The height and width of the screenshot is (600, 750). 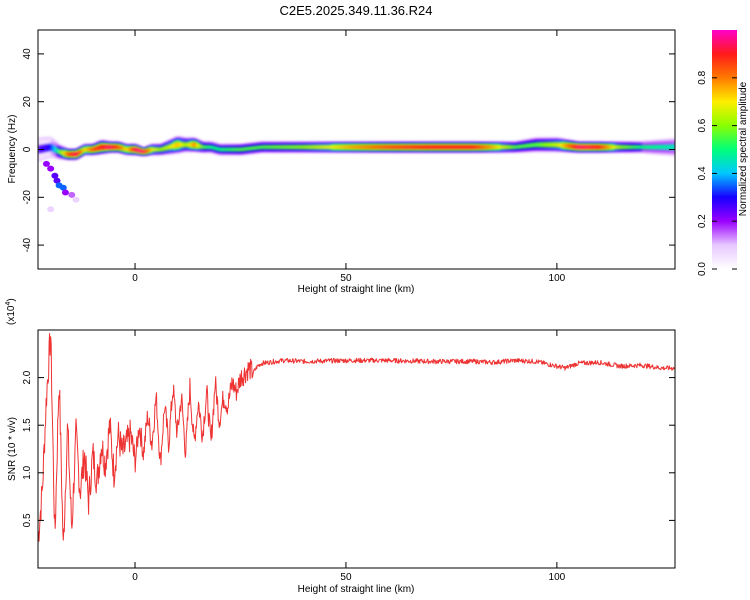 I want to click on y-tick-label: -20, so click(x=27, y=197).